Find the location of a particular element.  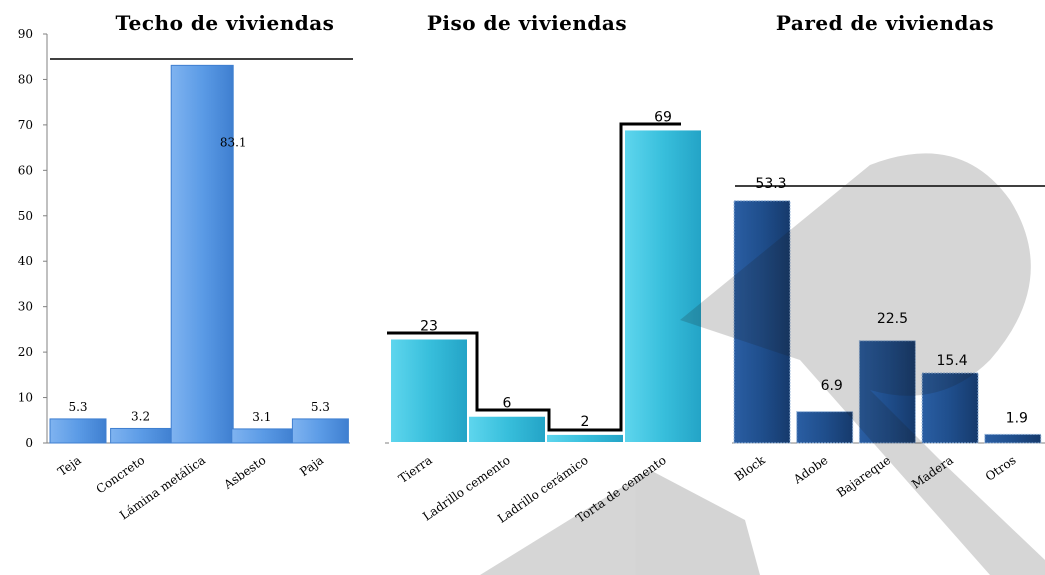

value-label-techo-1: 3.2 is located at coordinates (140, 416).